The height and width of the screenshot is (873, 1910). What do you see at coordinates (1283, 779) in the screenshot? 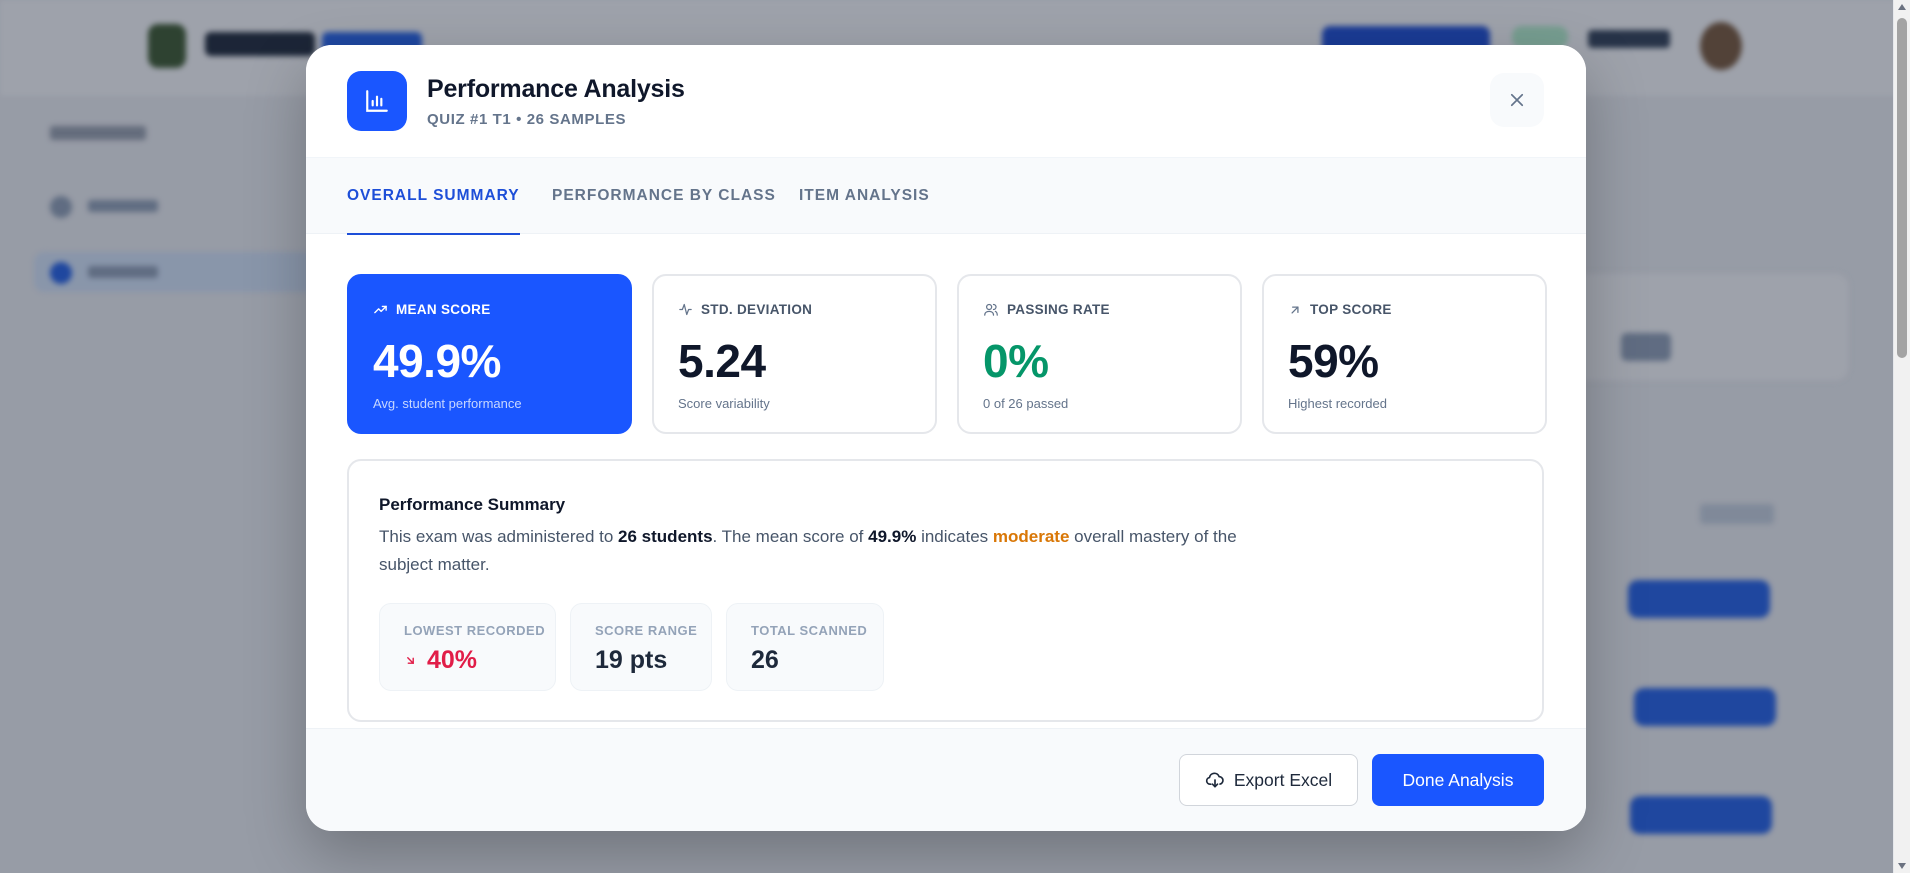
I see `export-excel-label: Export Excel` at bounding box center [1283, 779].